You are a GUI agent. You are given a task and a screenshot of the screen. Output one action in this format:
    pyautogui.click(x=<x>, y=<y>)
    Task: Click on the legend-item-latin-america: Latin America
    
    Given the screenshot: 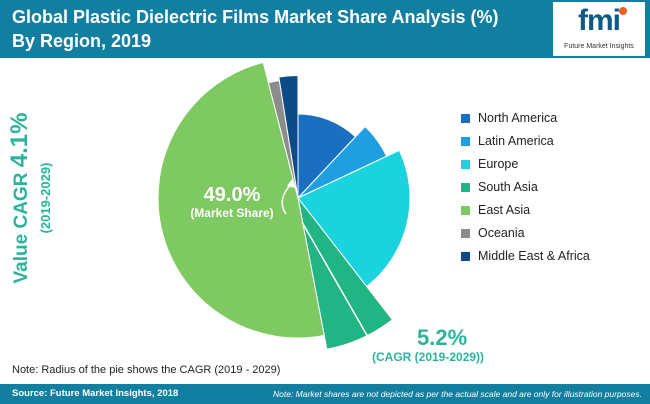 What is the action you would take?
    pyautogui.click(x=553, y=143)
    